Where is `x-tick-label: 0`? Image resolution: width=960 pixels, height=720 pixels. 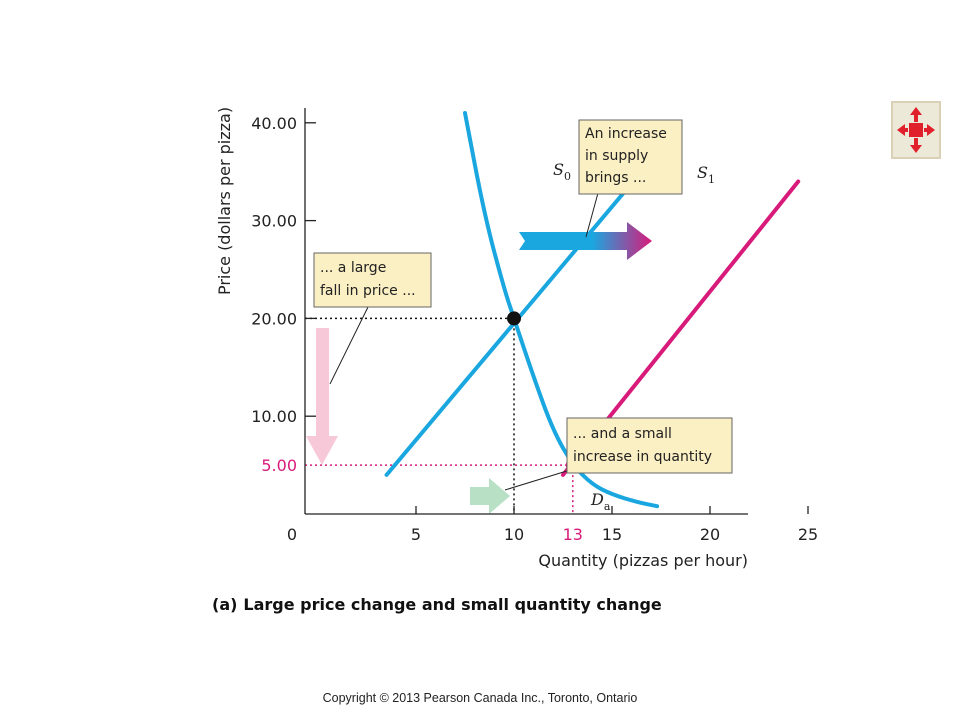 x-tick-label: 0 is located at coordinates (292, 534).